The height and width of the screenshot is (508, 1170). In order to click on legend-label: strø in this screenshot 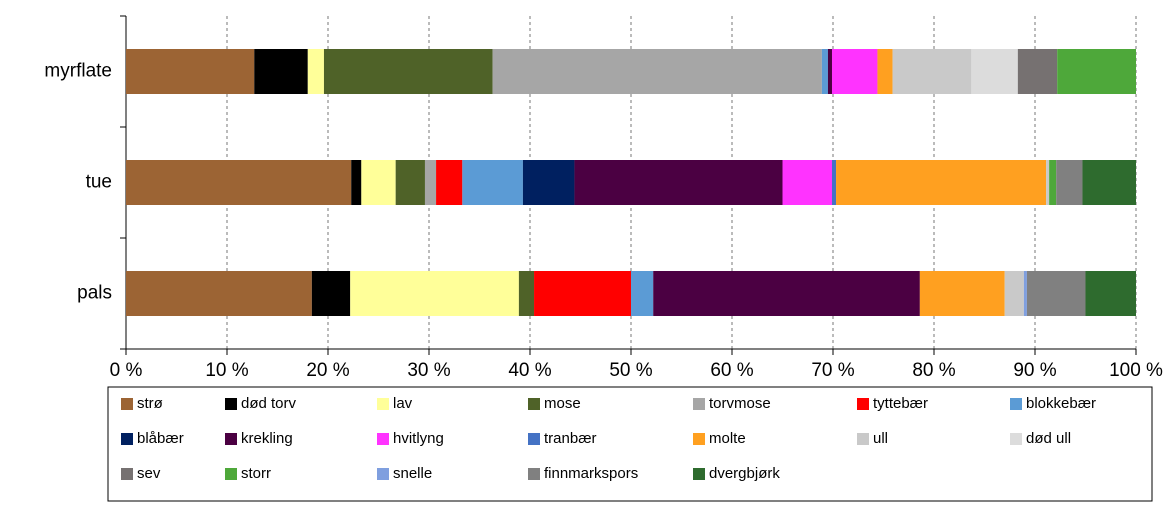, I will do `click(150, 403)`.